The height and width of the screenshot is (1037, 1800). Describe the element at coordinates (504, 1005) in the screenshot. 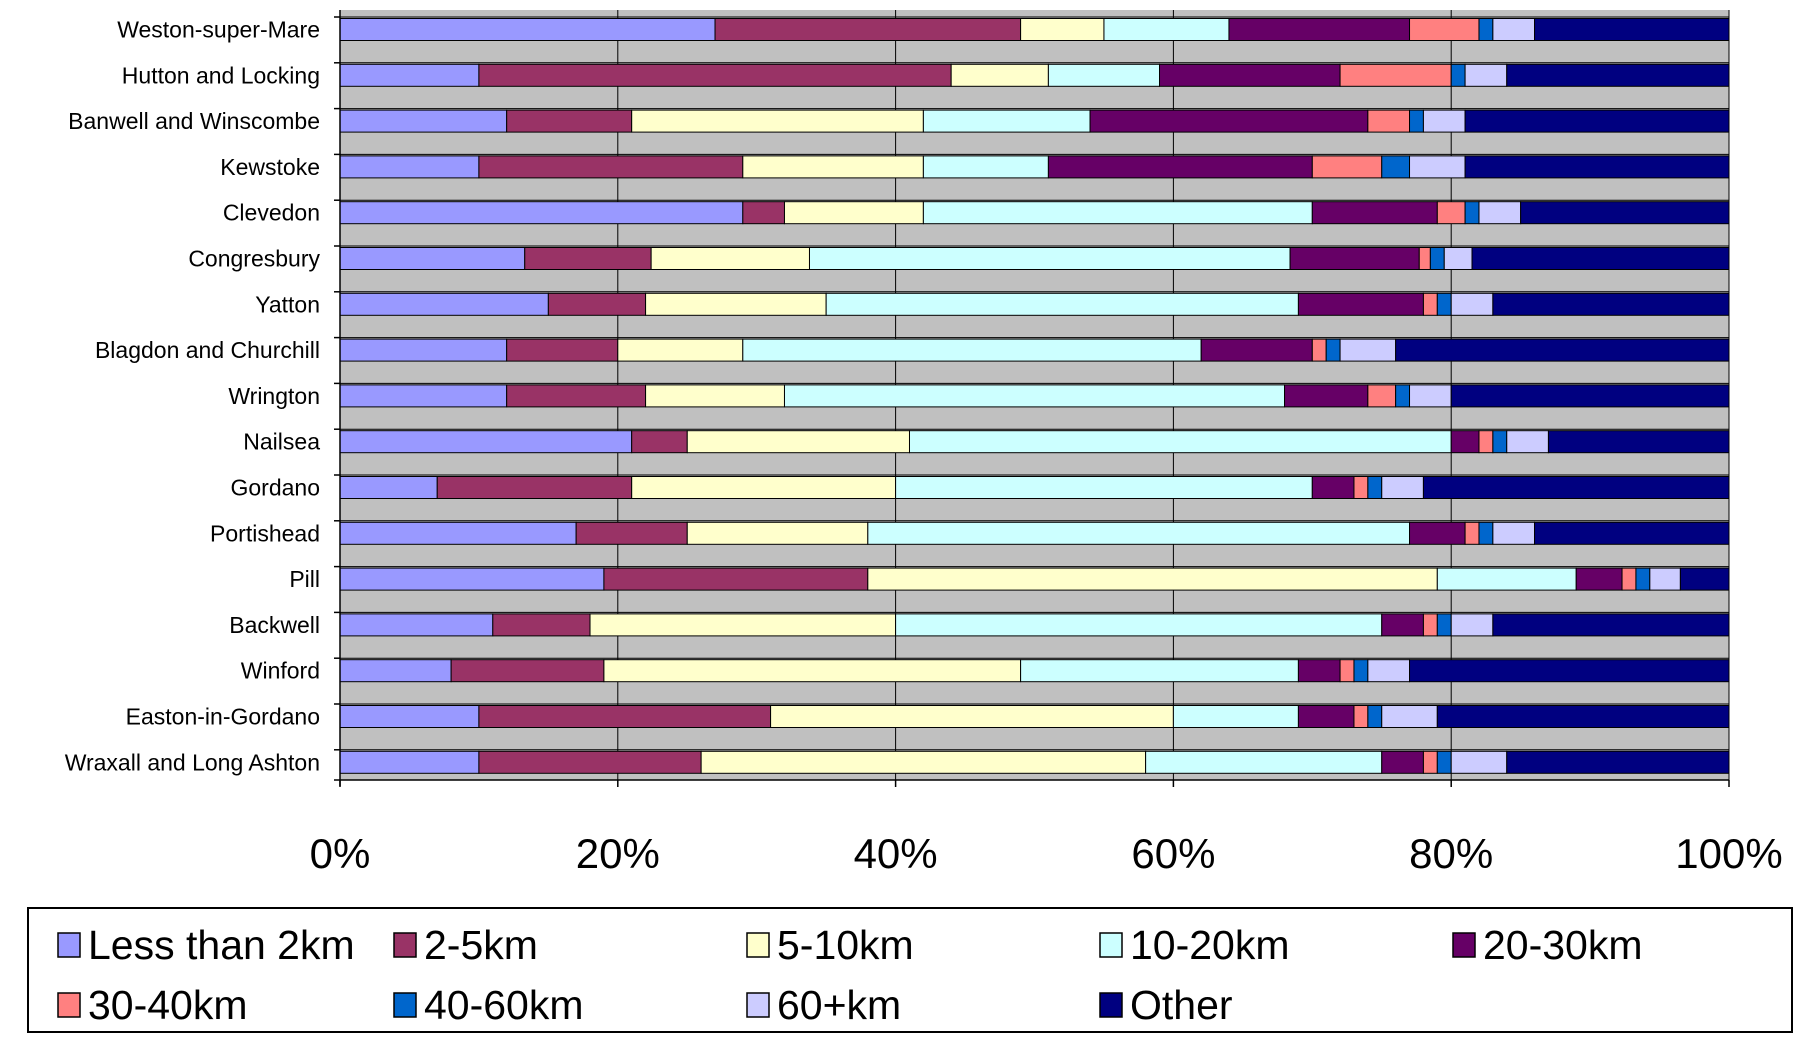

I see `legend-label: 40-60km` at that location.